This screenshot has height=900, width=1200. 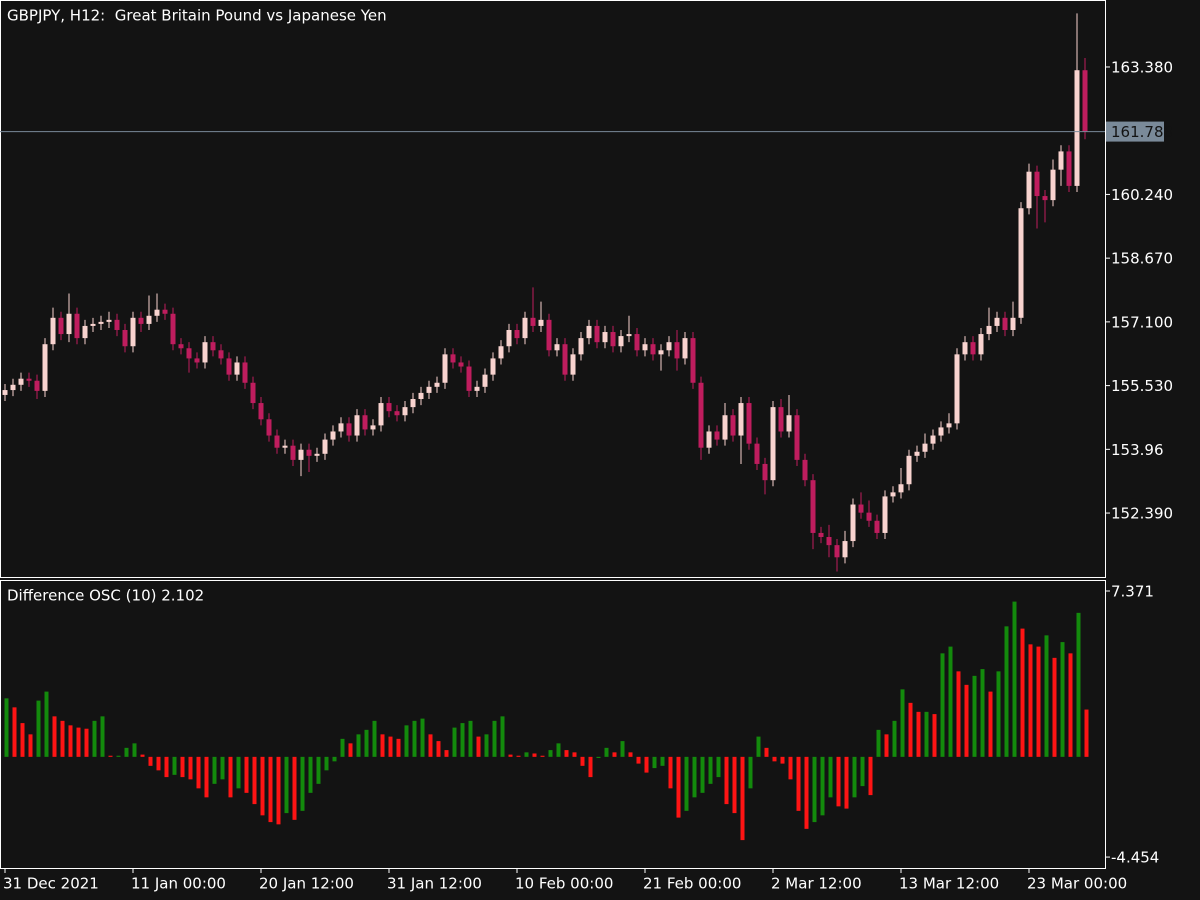 What do you see at coordinates (1132, 592) in the screenshot?
I see `y-tick-label: 7.371` at bounding box center [1132, 592].